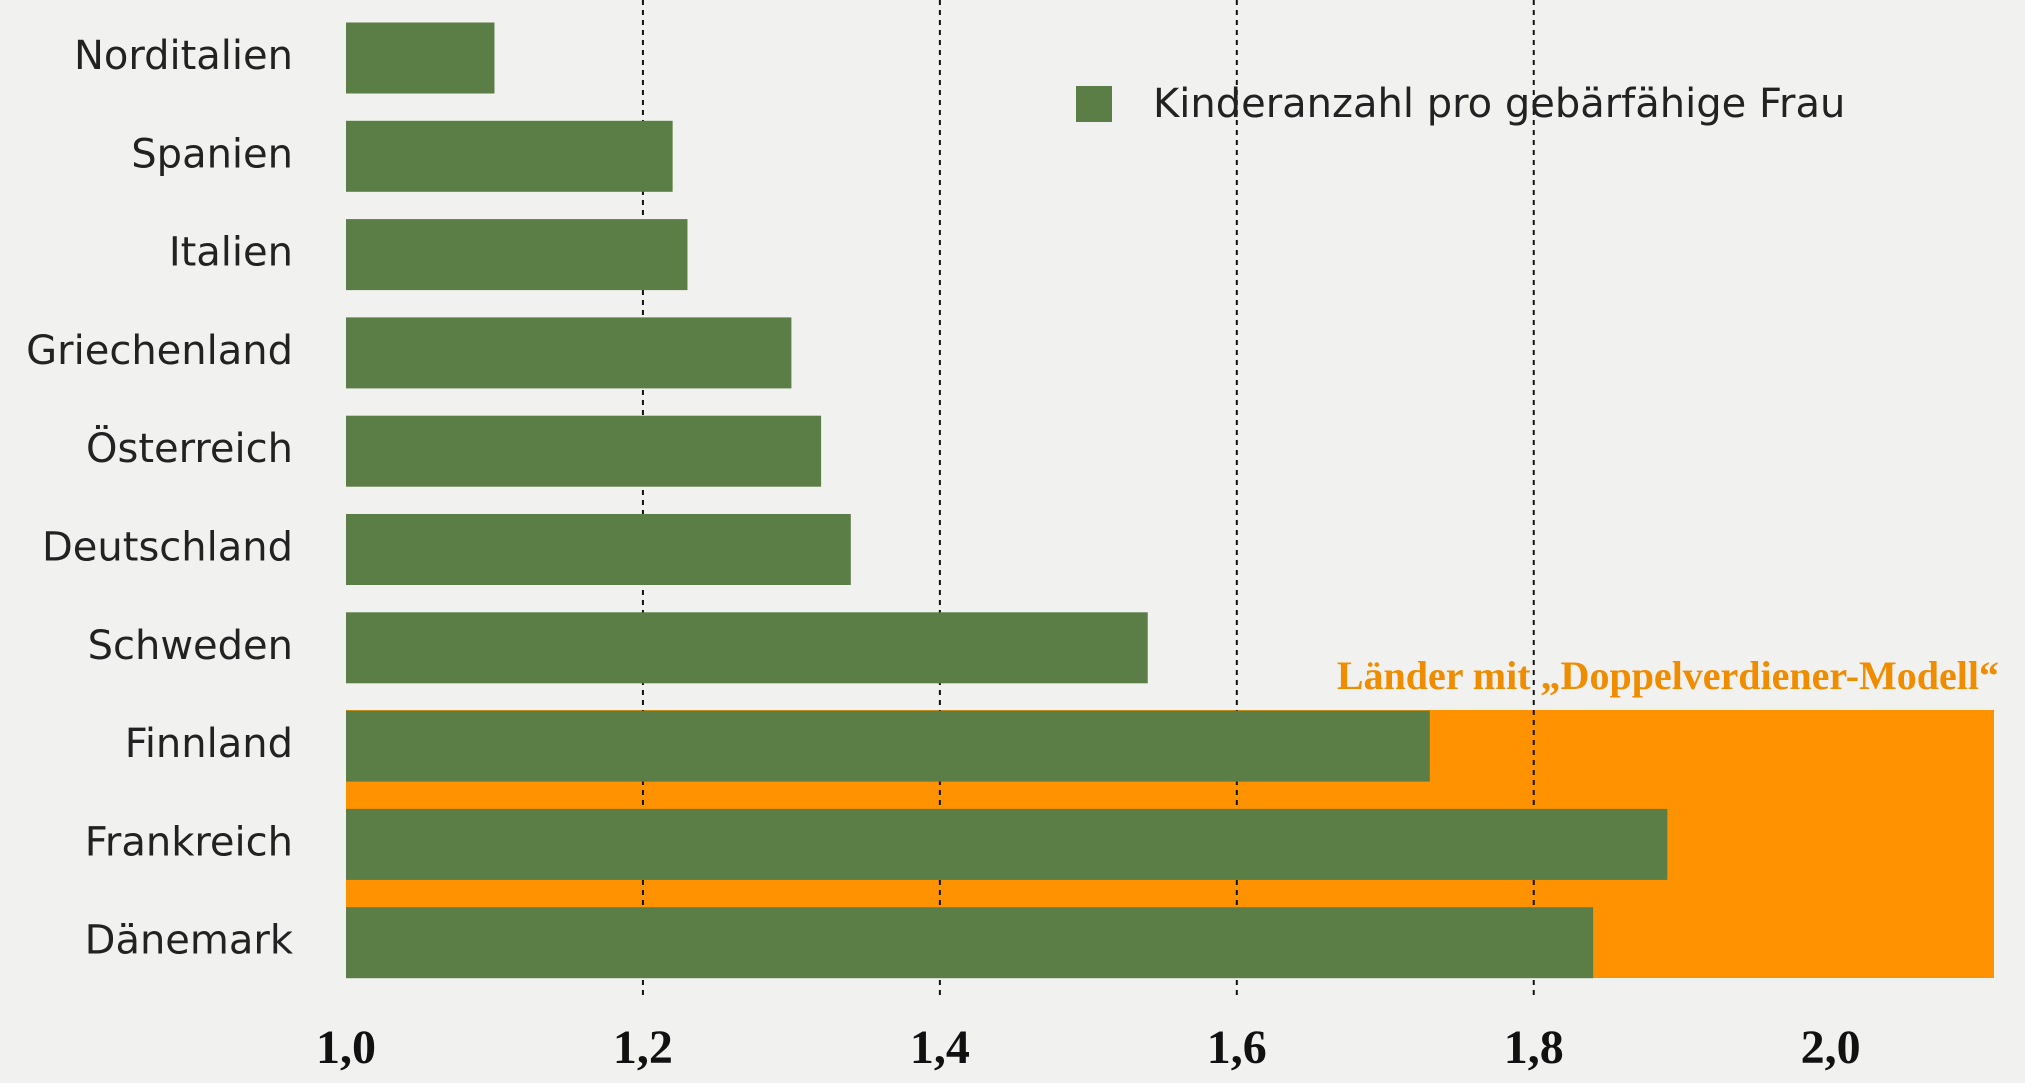  What do you see at coordinates (940, 1047) in the screenshot?
I see `x-tick-label: 1,4` at bounding box center [940, 1047].